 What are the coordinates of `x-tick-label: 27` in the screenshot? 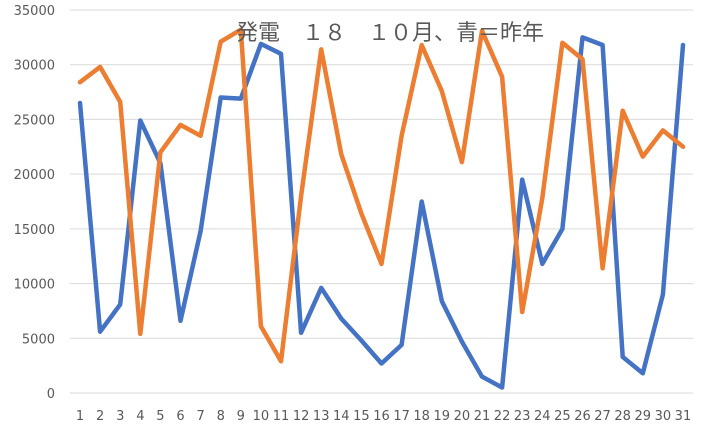 It's located at (602, 416).